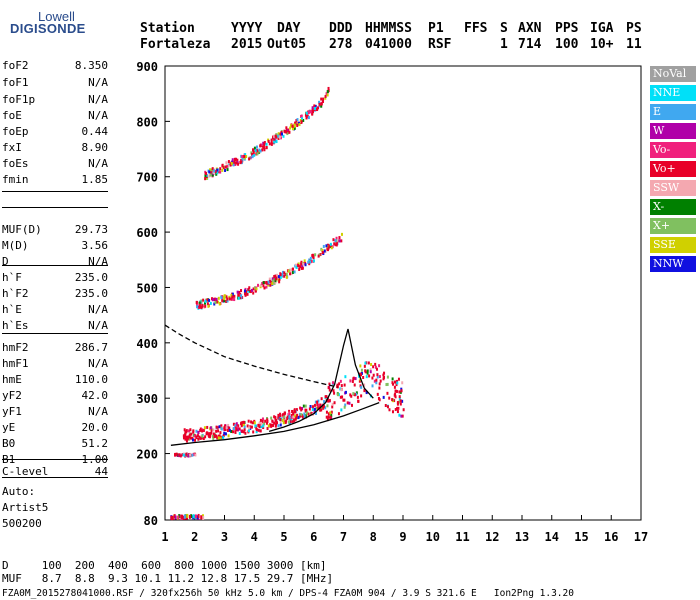 The height and width of the screenshot is (600, 700). What do you see at coordinates (673, 207) in the screenshot?
I see `legend-item: X-` at bounding box center [673, 207].